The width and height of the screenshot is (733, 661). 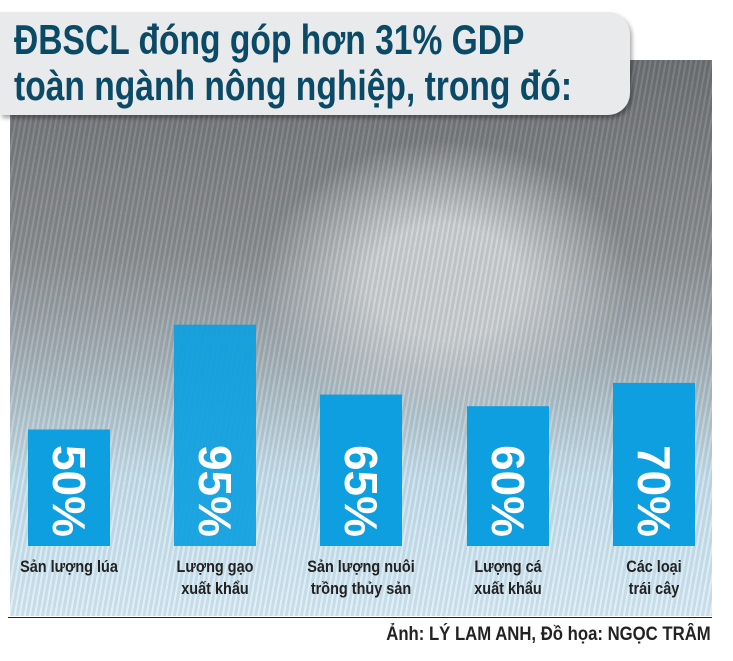 I want to click on data-label: 60%, so click(x=508, y=491).